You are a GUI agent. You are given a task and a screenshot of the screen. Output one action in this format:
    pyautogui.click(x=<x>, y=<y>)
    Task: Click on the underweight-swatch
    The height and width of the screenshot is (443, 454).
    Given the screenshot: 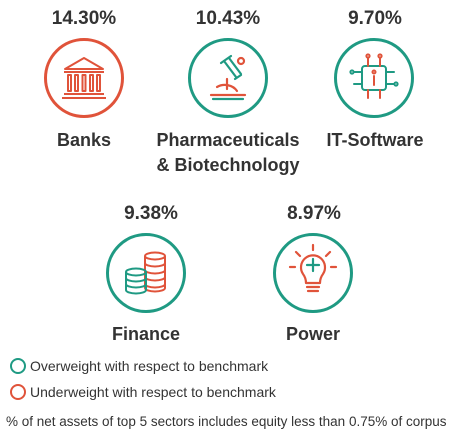 What is the action you would take?
    pyautogui.click(x=18, y=392)
    